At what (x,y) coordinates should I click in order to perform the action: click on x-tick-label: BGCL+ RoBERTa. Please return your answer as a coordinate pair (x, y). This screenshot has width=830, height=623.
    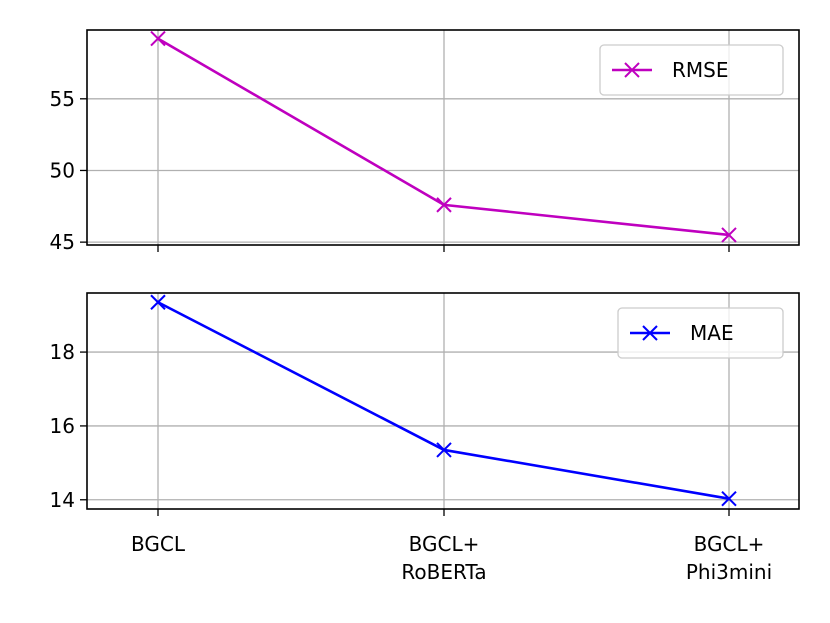
    Looking at the image, I should click on (443, 558).